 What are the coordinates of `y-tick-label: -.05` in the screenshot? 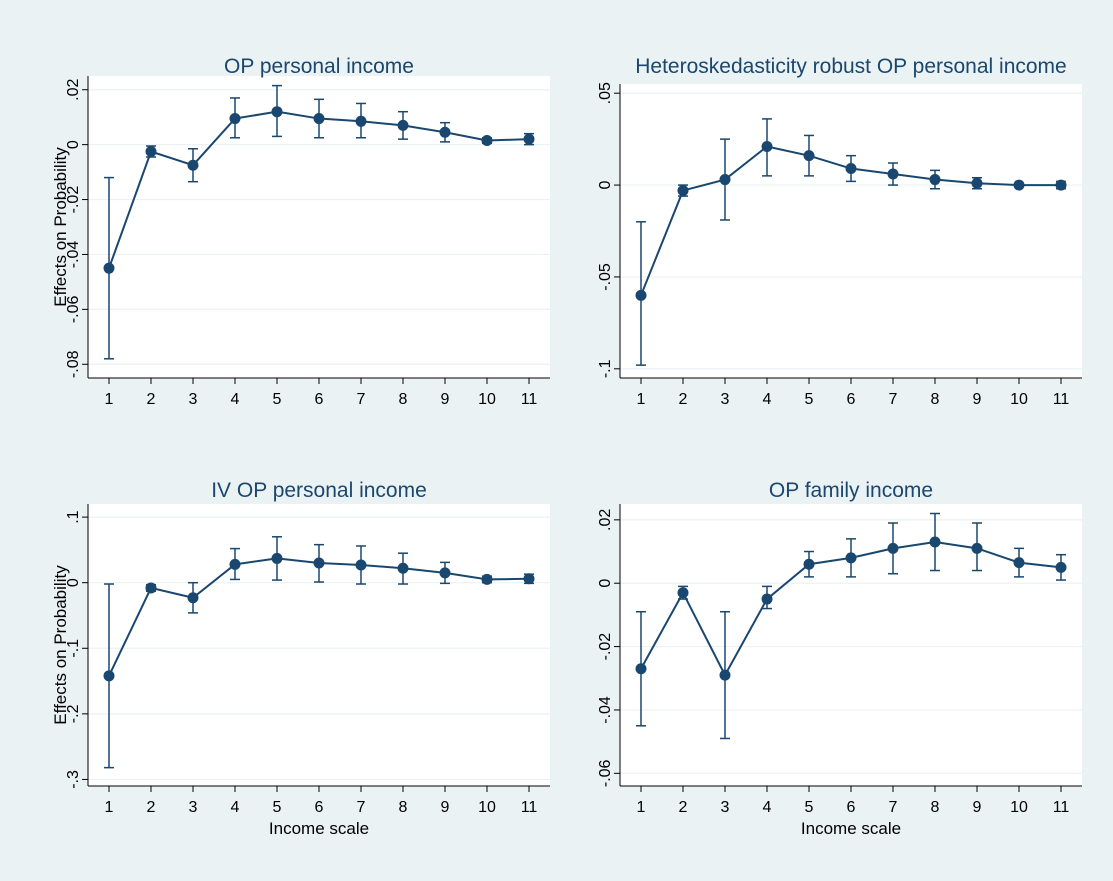 It's located at (605, 277).